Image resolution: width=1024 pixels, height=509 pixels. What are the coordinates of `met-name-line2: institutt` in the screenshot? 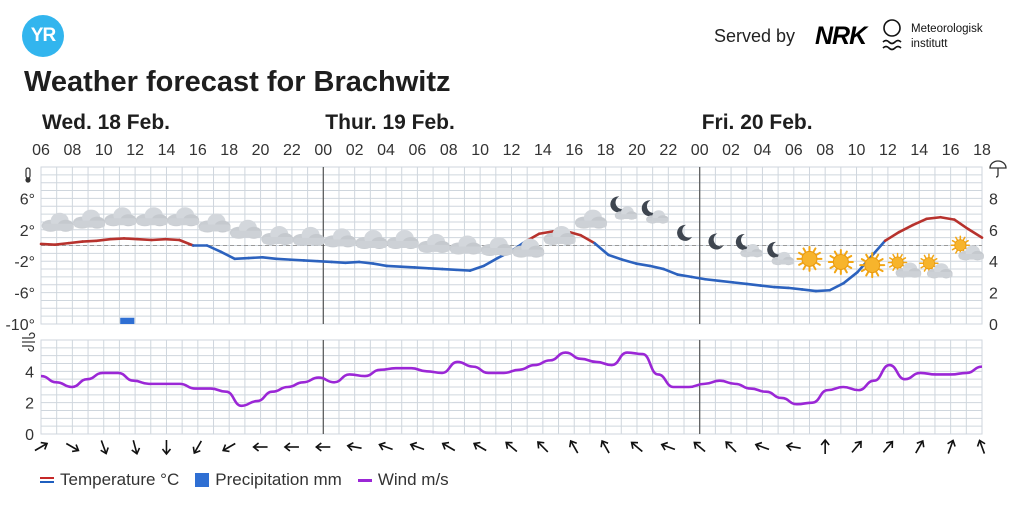 It's located at (929, 44).